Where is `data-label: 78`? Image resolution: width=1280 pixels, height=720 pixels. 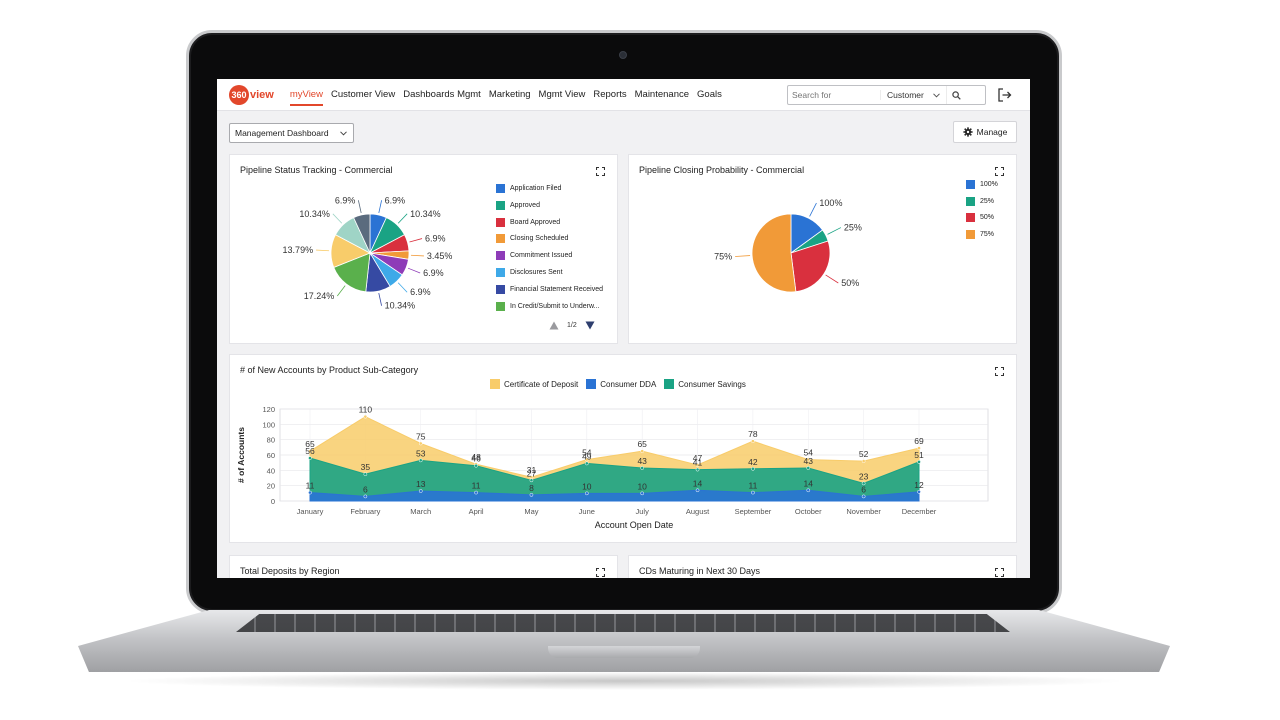 data-label: 78 is located at coordinates (753, 434).